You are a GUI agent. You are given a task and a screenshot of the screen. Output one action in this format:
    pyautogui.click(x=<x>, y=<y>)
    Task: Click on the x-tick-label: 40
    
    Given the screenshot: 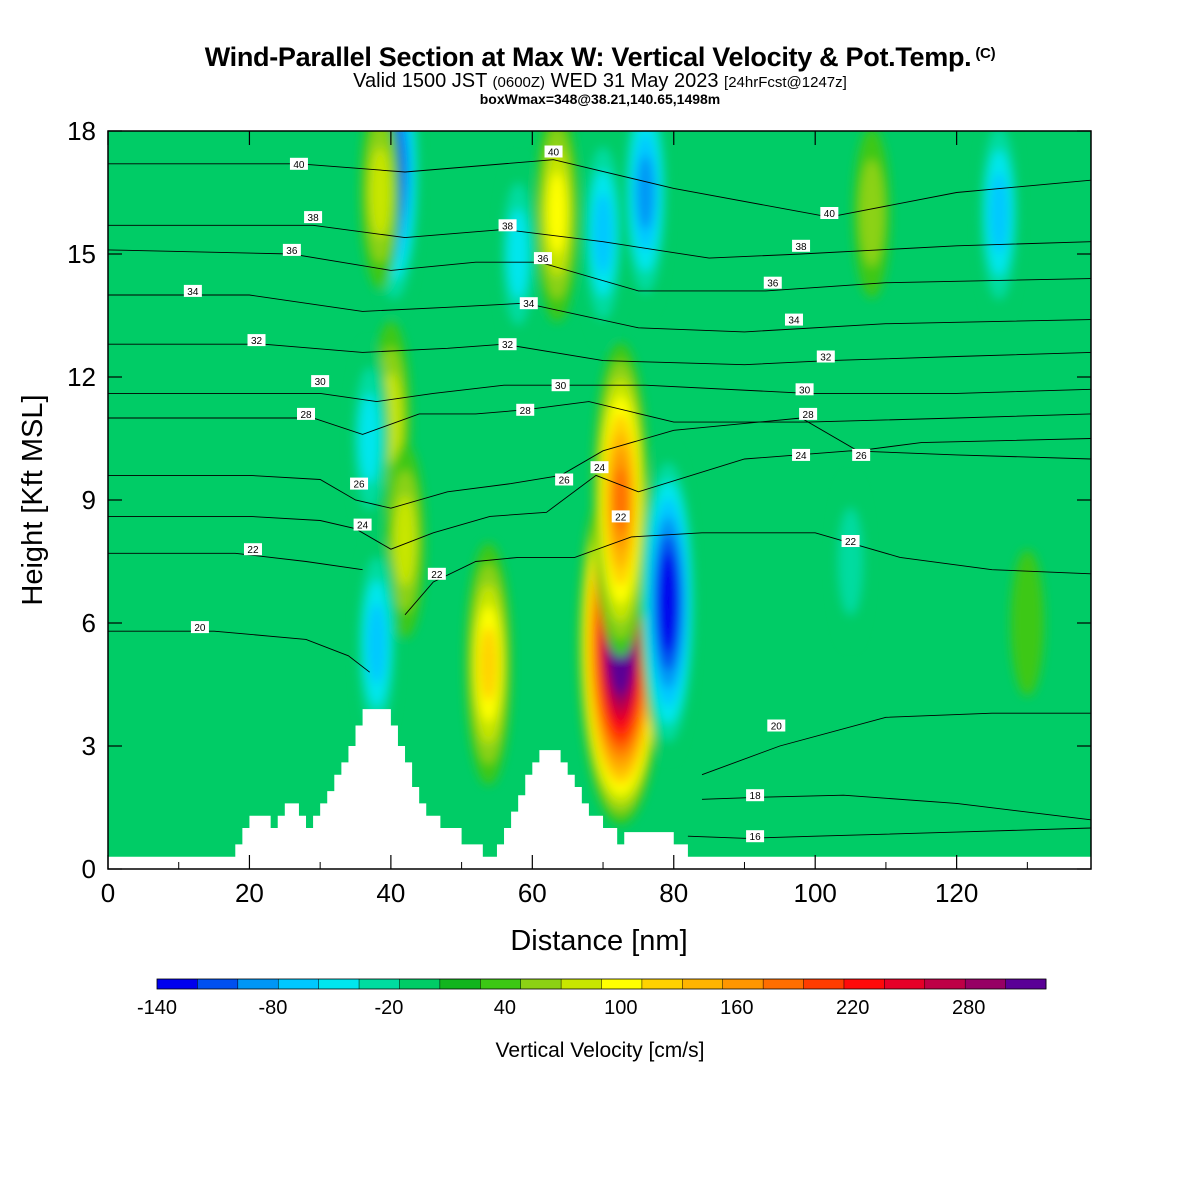 What is the action you would take?
    pyautogui.click(x=390, y=893)
    